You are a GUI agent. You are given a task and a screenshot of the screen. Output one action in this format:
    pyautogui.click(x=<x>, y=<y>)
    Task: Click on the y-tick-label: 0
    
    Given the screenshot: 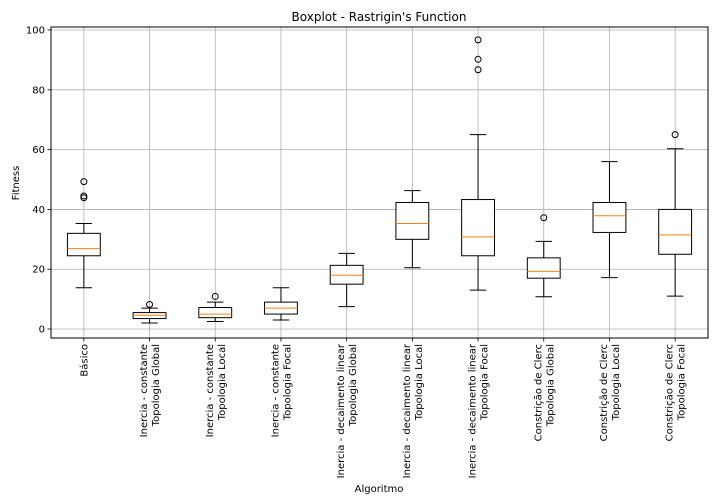 What is the action you would take?
    pyautogui.click(x=42, y=330)
    